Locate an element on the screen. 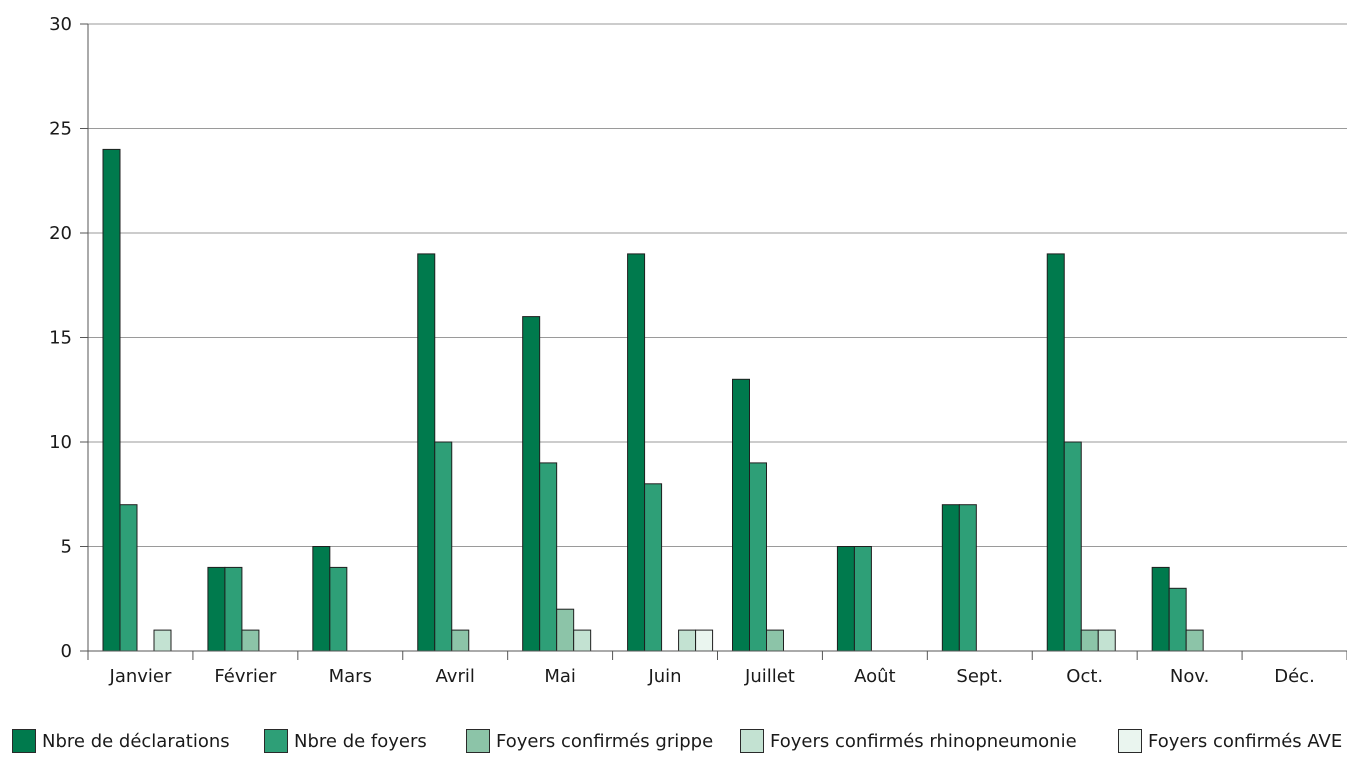 The width and height of the screenshot is (1347, 777). legend-item: Foyers confirmés AVE is located at coordinates (1230, 741).